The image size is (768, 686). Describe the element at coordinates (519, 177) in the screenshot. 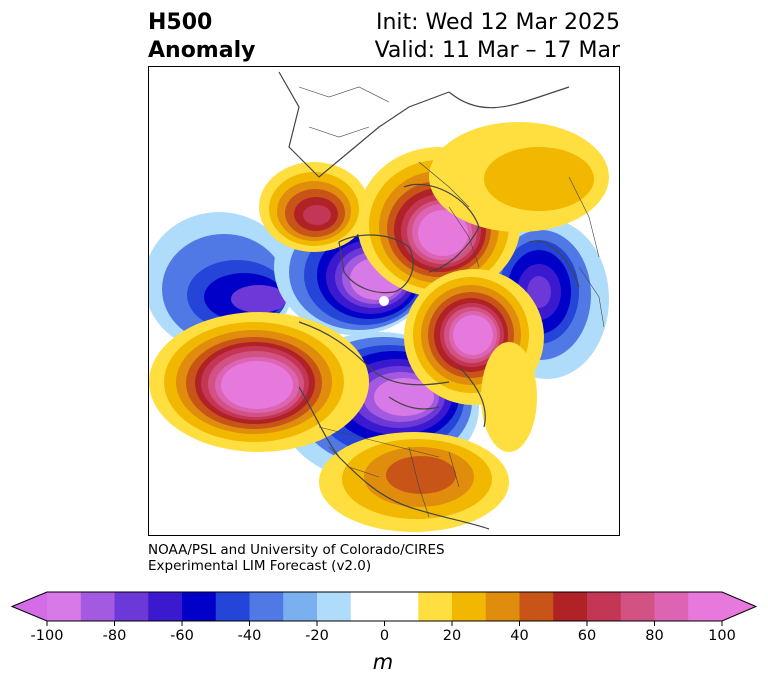

I see `anomaly-siberia-positive` at that location.